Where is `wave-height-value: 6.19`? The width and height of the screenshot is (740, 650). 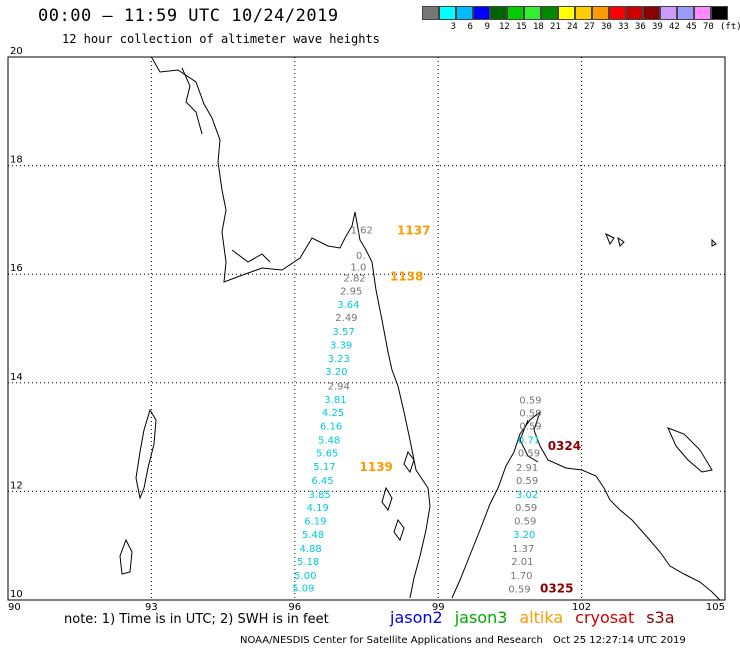
wave-height-value: 6.19 is located at coordinates (315, 522).